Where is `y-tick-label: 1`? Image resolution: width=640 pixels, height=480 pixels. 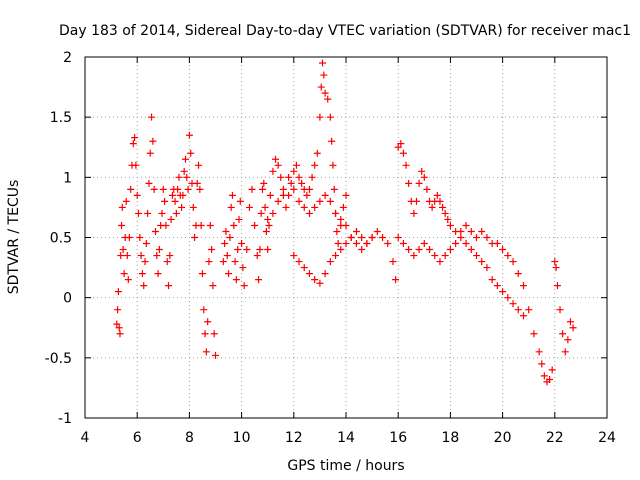
y-tick-label: 1 is located at coordinates (67, 178).